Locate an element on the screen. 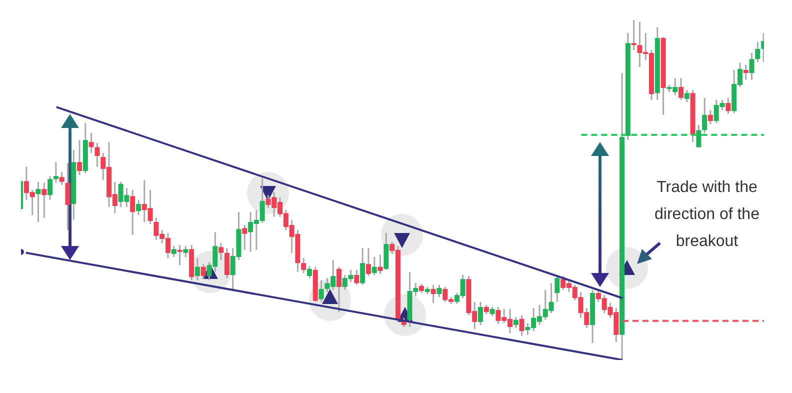 The height and width of the screenshot is (393, 792). annotation: Trade with the direction of the breakout is located at coordinates (707, 215).